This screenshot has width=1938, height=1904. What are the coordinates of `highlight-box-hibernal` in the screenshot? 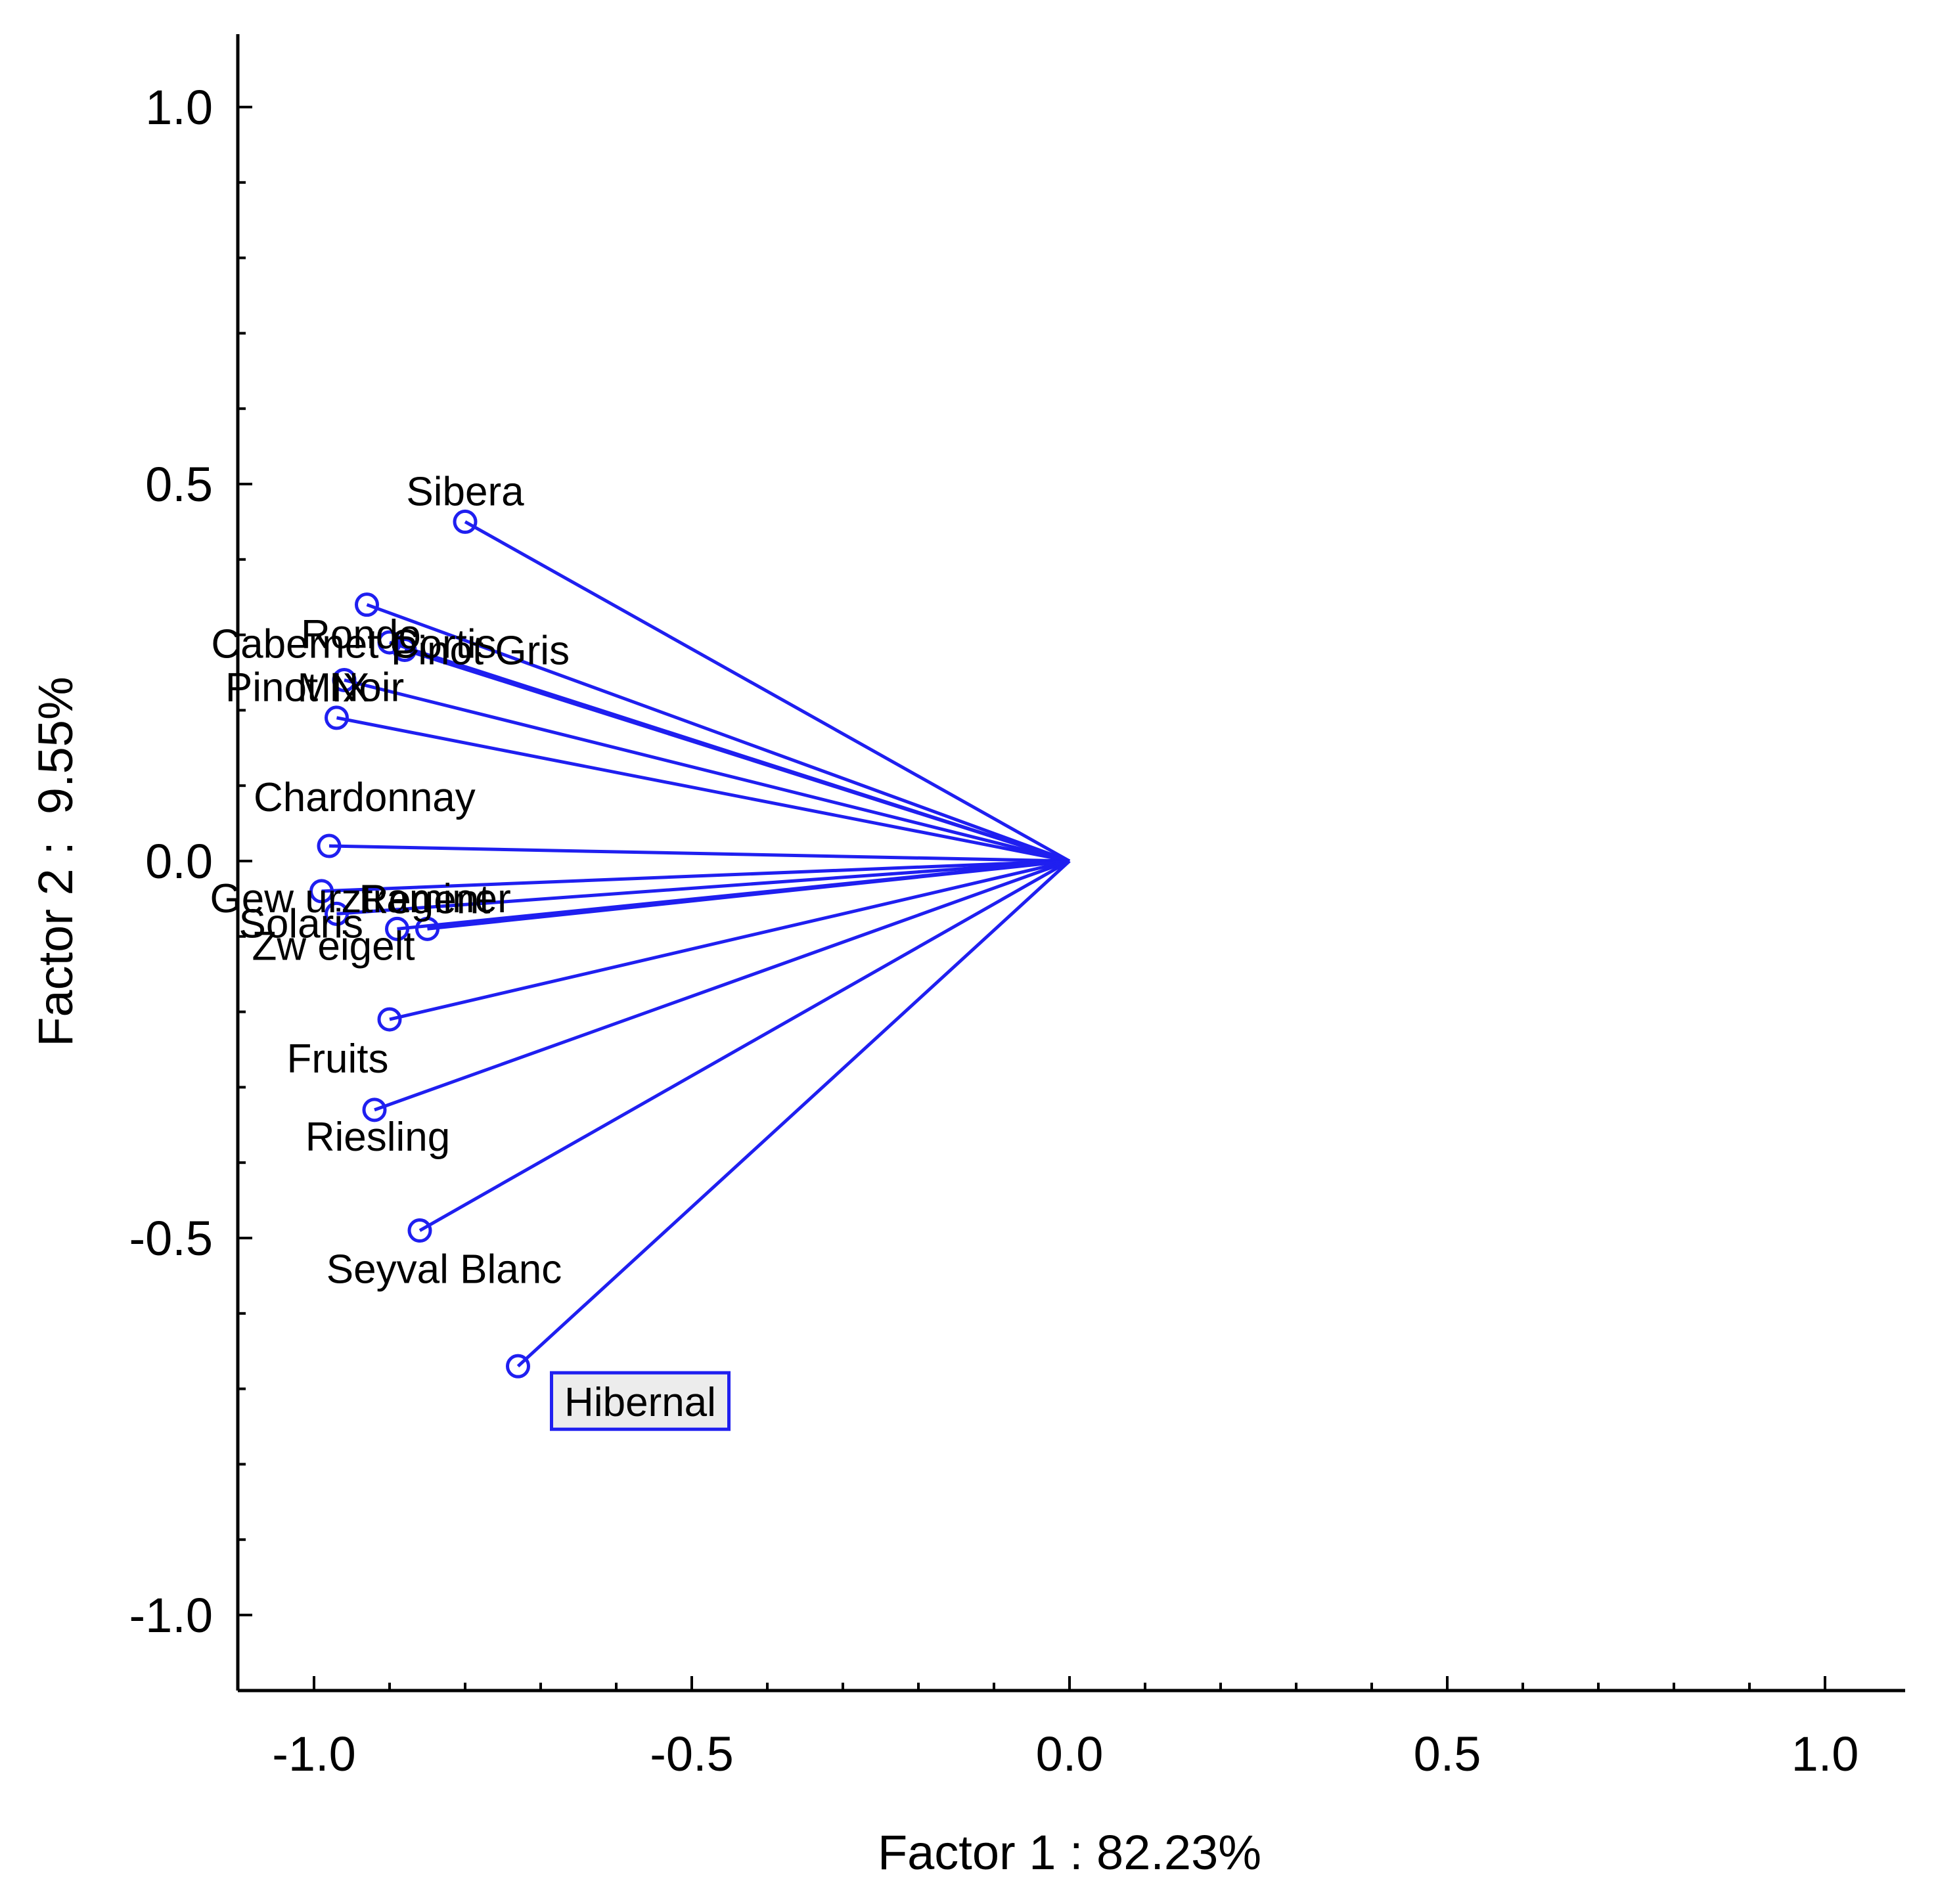 It's located at (640, 1401).